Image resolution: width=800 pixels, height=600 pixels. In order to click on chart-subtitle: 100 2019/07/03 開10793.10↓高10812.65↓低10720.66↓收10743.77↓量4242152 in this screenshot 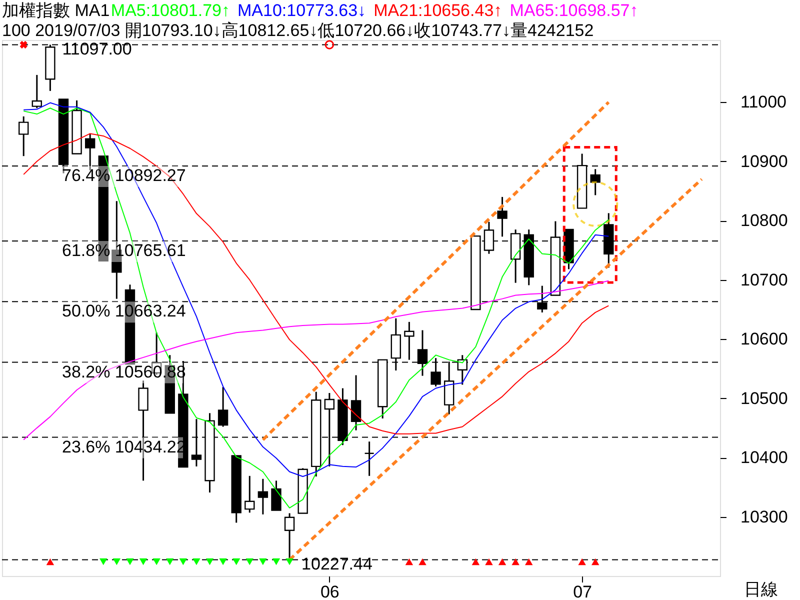, I will do `click(298, 30)`.